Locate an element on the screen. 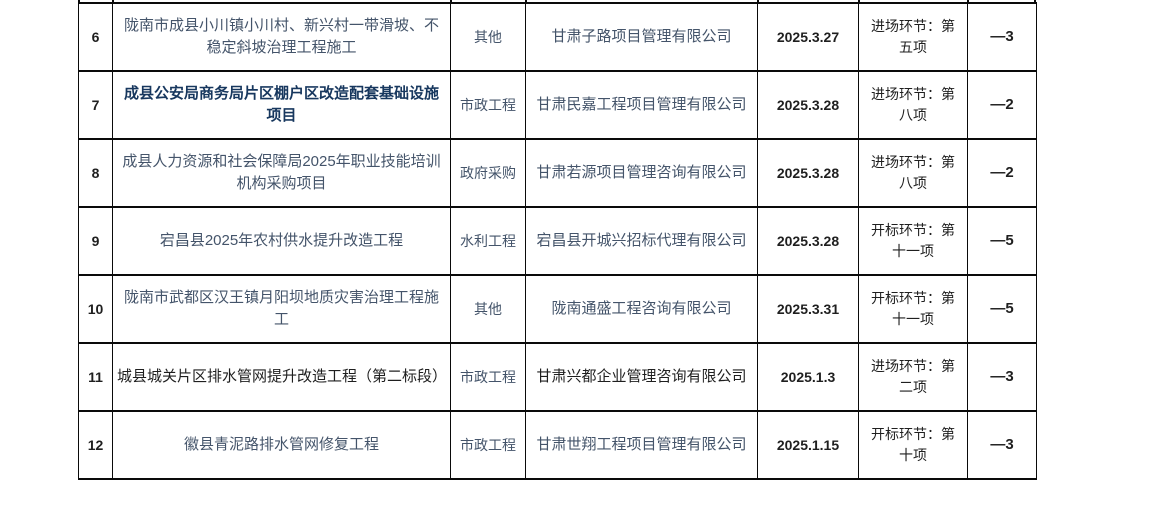 The image size is (1175, 526). cell-project-name: 城县城关片区排水管网提升改造工程（第二标段） is located at coordinates (281, 377).